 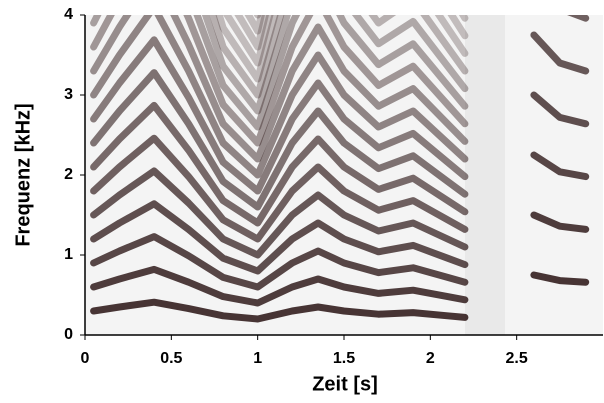 I want to click on x-axis-label: Zeit [s], so click(x=345, y=384).